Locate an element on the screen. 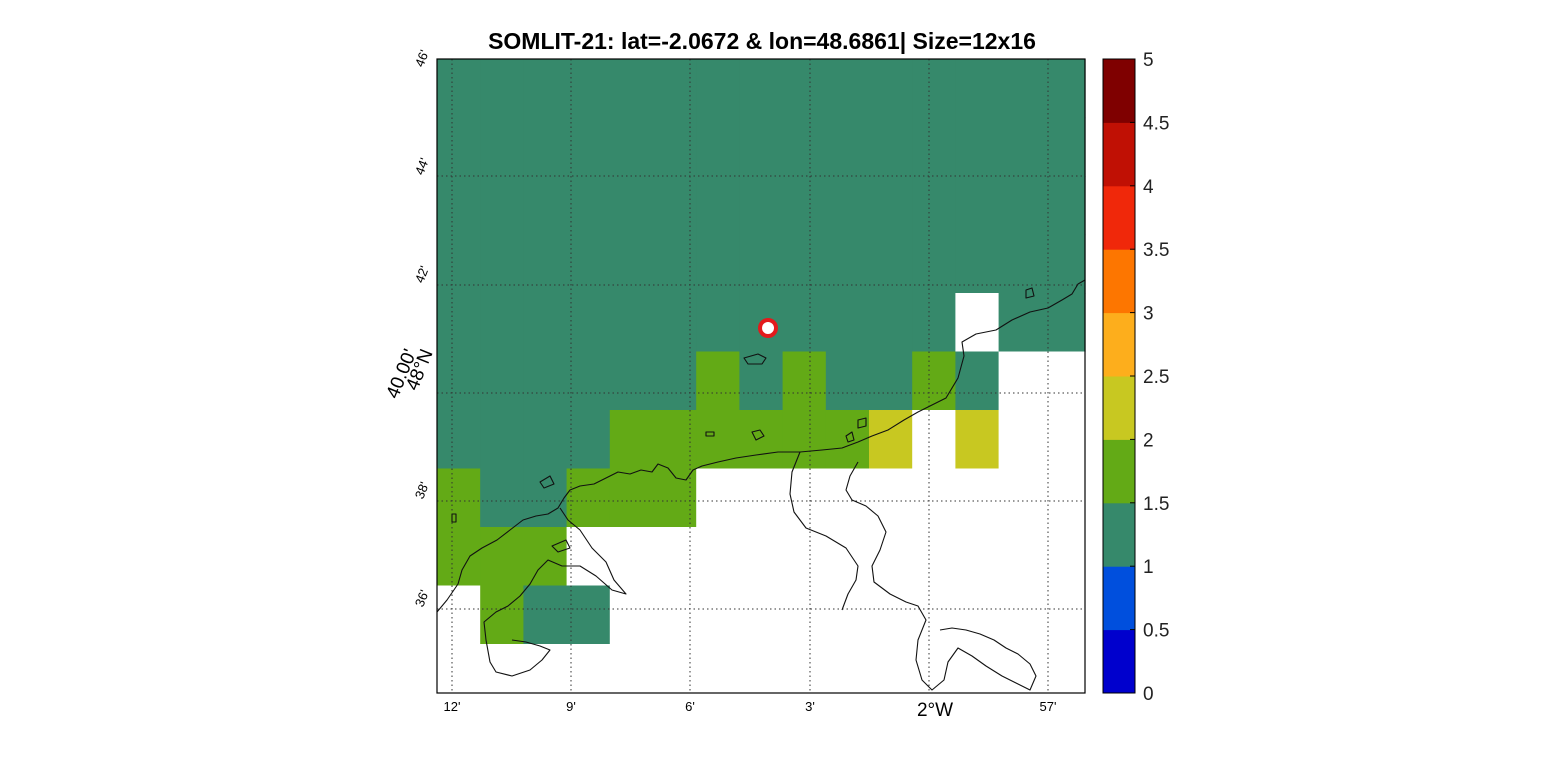 Image resolution: width=1563 pixels, height=781 pixels. colorbar-tick-labels: 0 0.5 1 1.5 2 2.5 3 3.5 4 4.5 5 is located at coordinates (1149, 377).